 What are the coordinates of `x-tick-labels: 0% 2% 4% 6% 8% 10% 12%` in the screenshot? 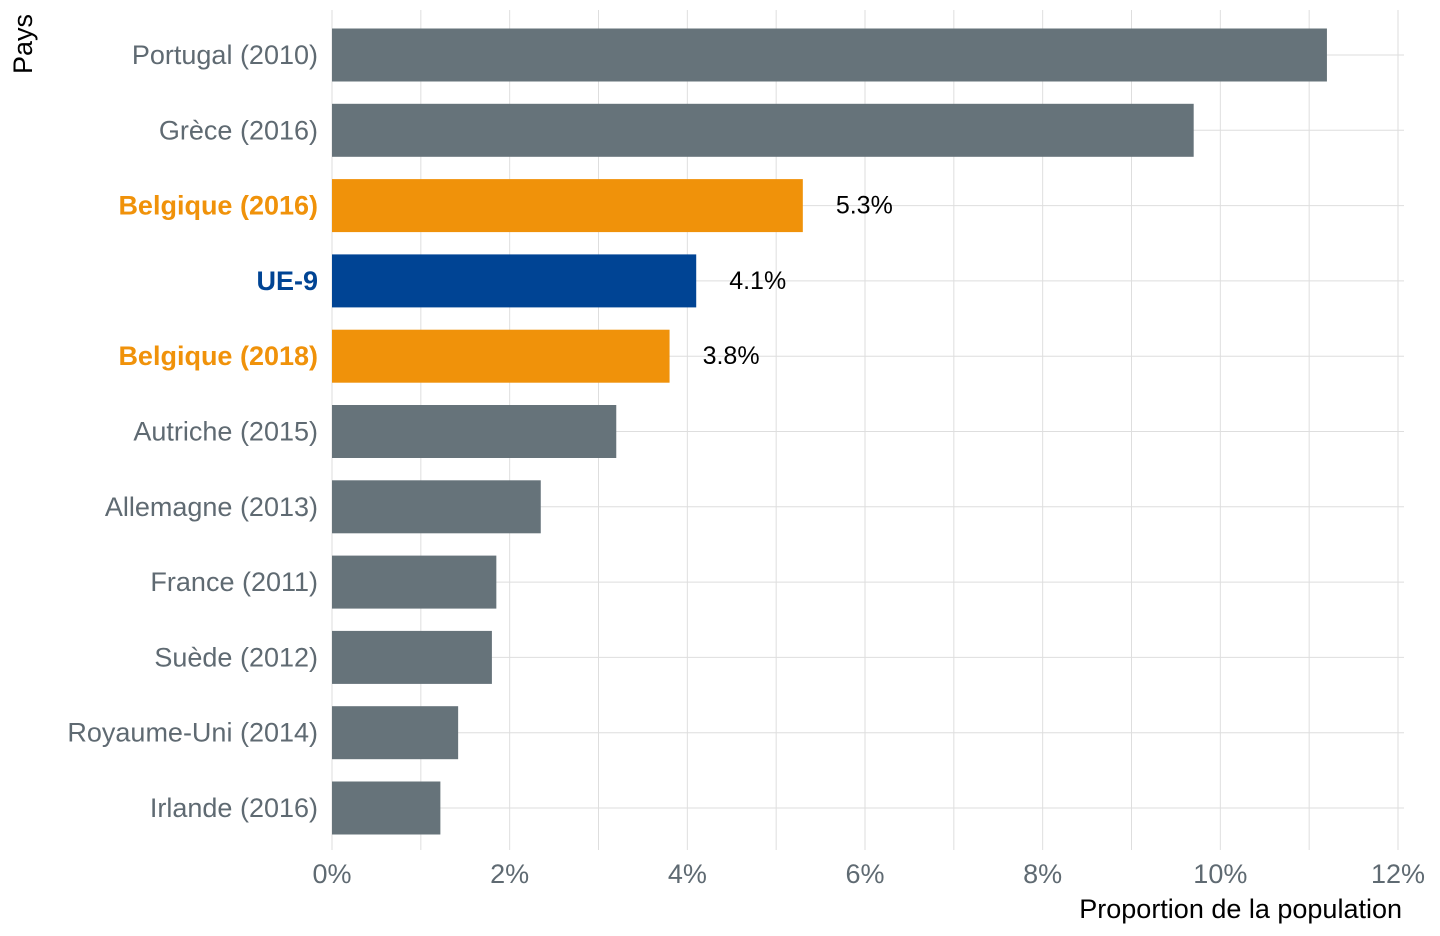 It's located at (868, 874).